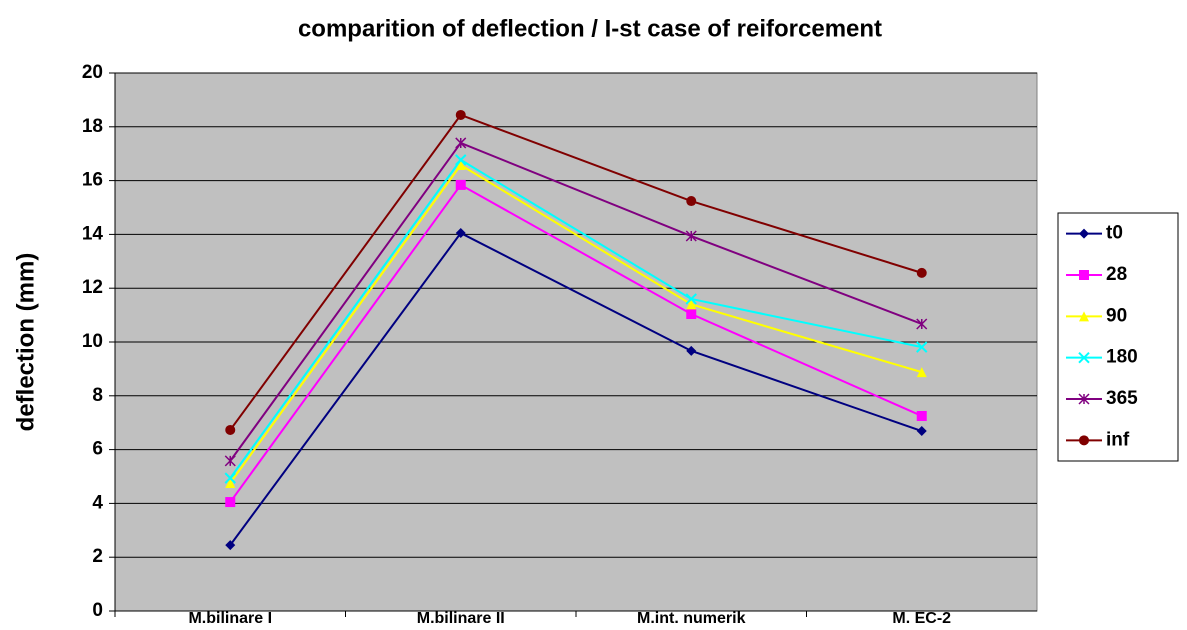  Describe the element at coordinates (92, 72) in the screenshot. I see `y-tick-label: 20` at that location.